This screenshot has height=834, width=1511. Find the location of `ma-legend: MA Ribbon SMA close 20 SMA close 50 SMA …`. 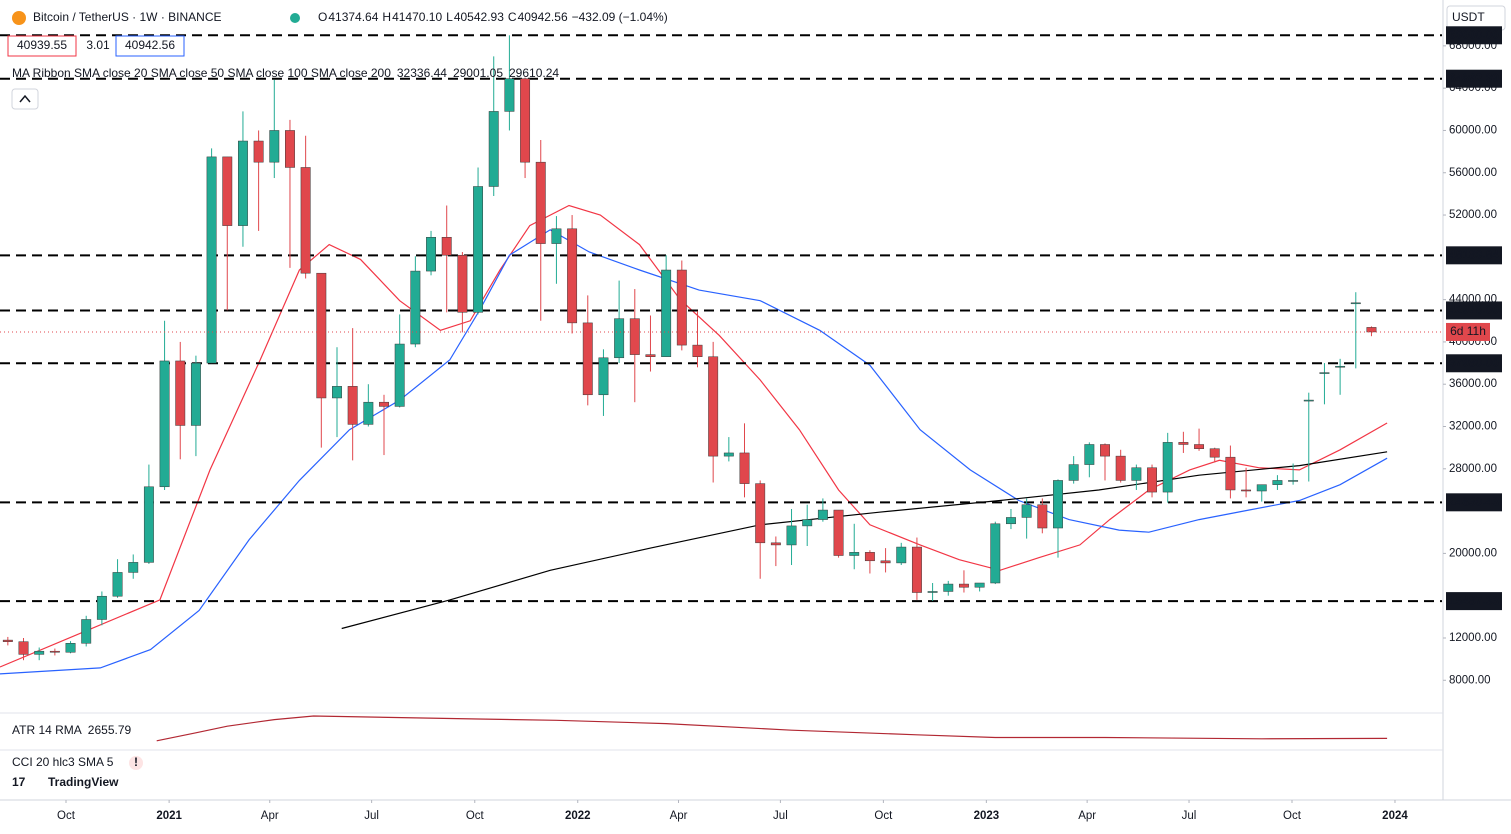

ma-legend: MA Ribbon SMA close 20 SMA close 50 SMA … is located at coordinates (285, 73).